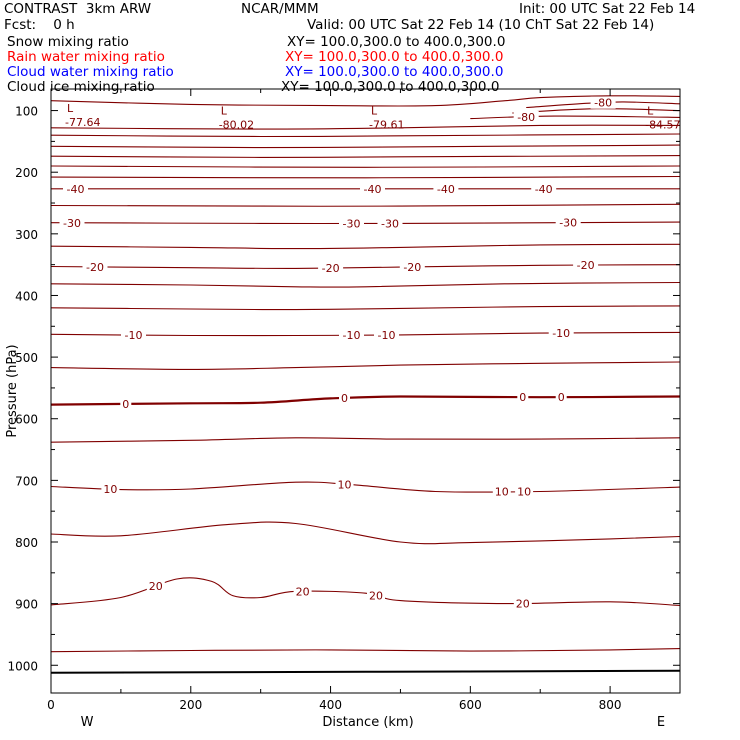 The height and width of the screenshot is (740, 740). Describe the element at coordinates (26, 605) in the screenshot. I see `y-tick-label: 900` at that location.